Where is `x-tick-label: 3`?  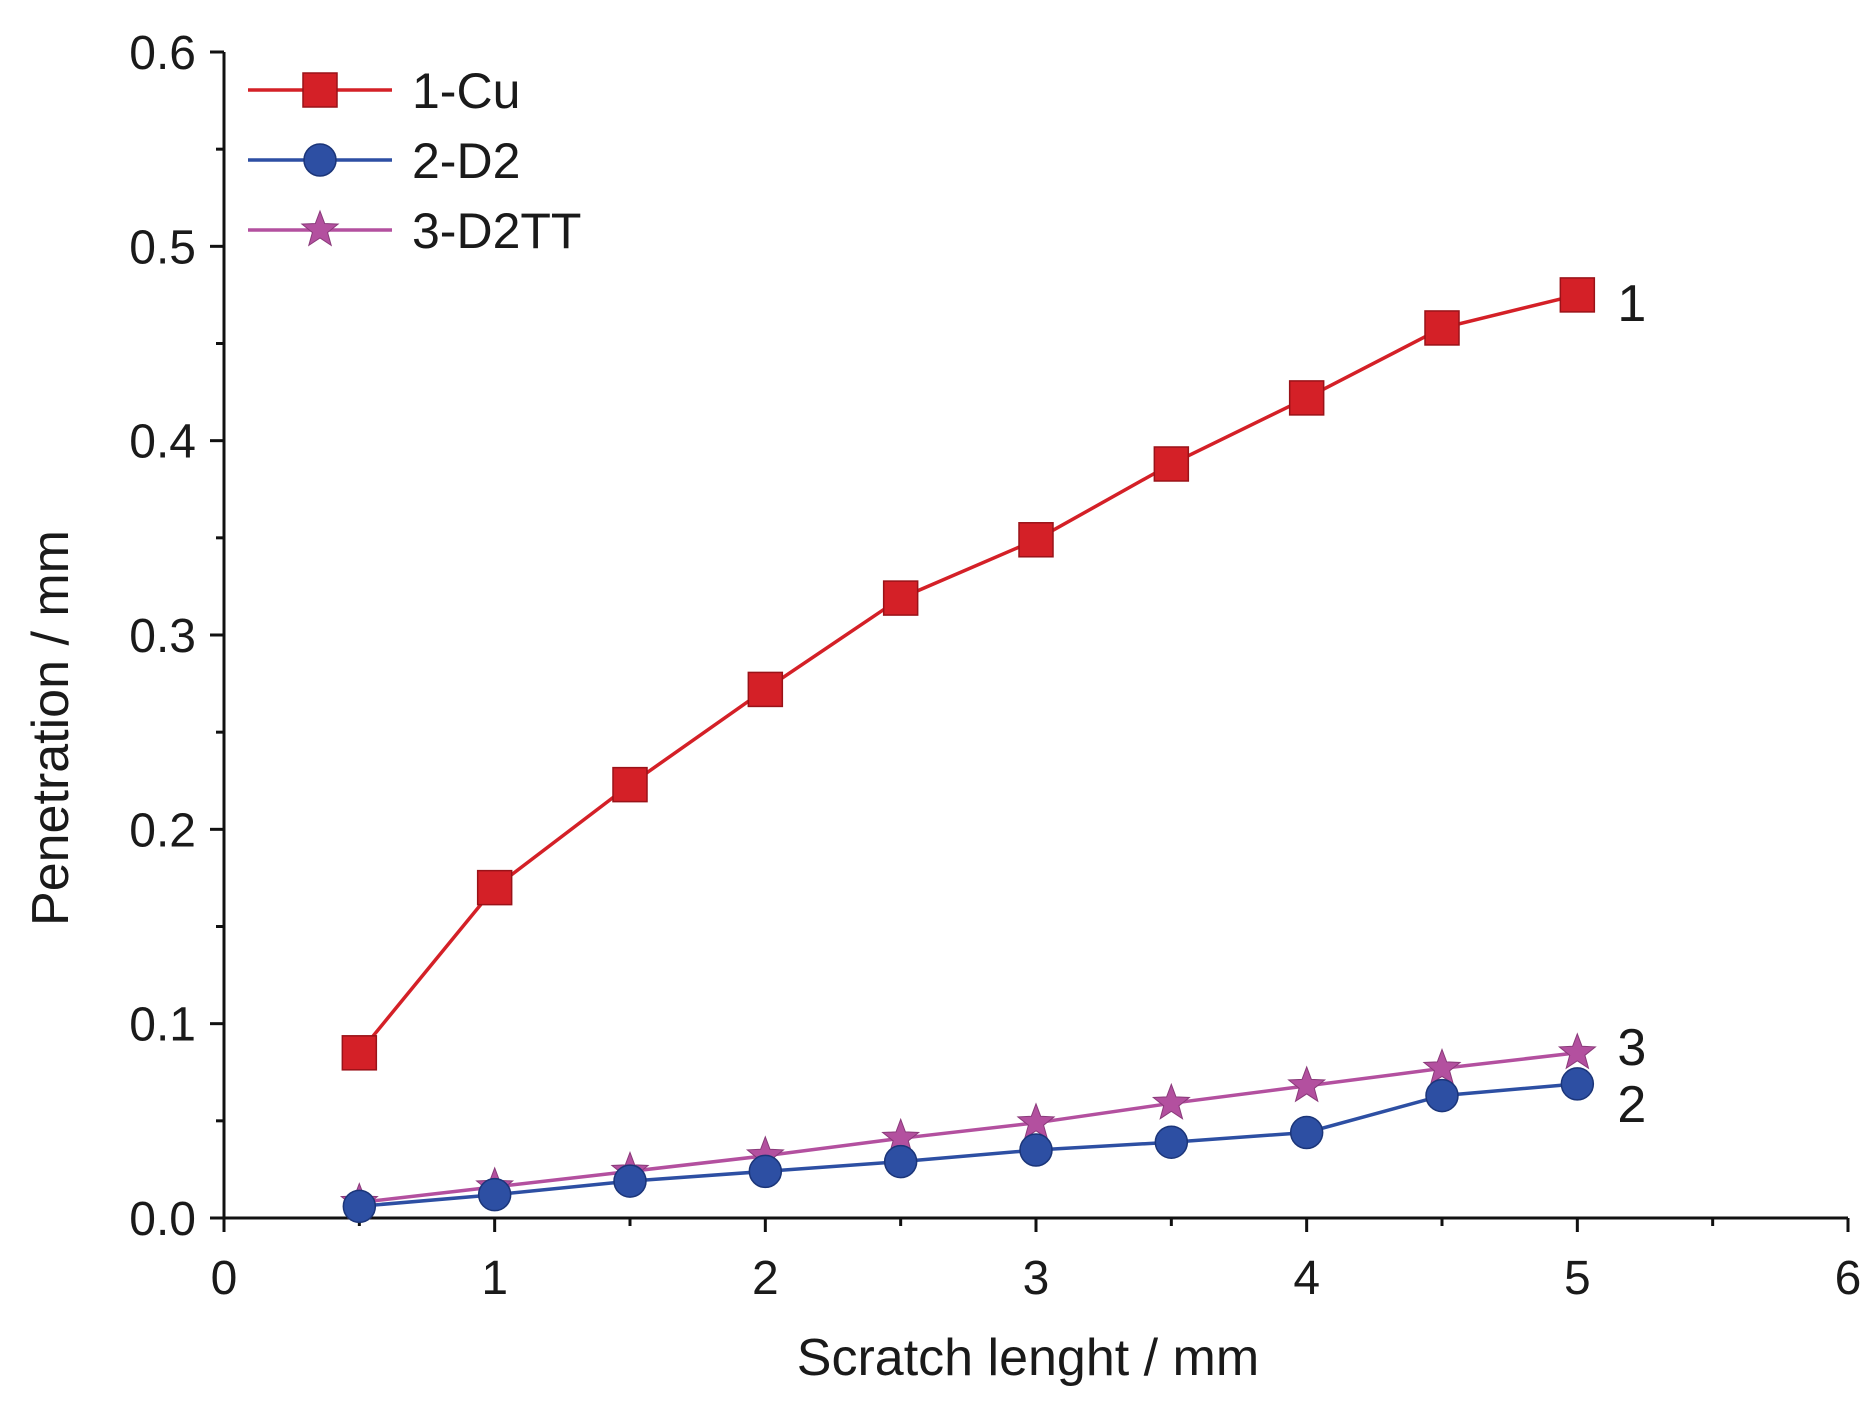
x-tick-label: 3 is located at coordinates (1036, 1278).